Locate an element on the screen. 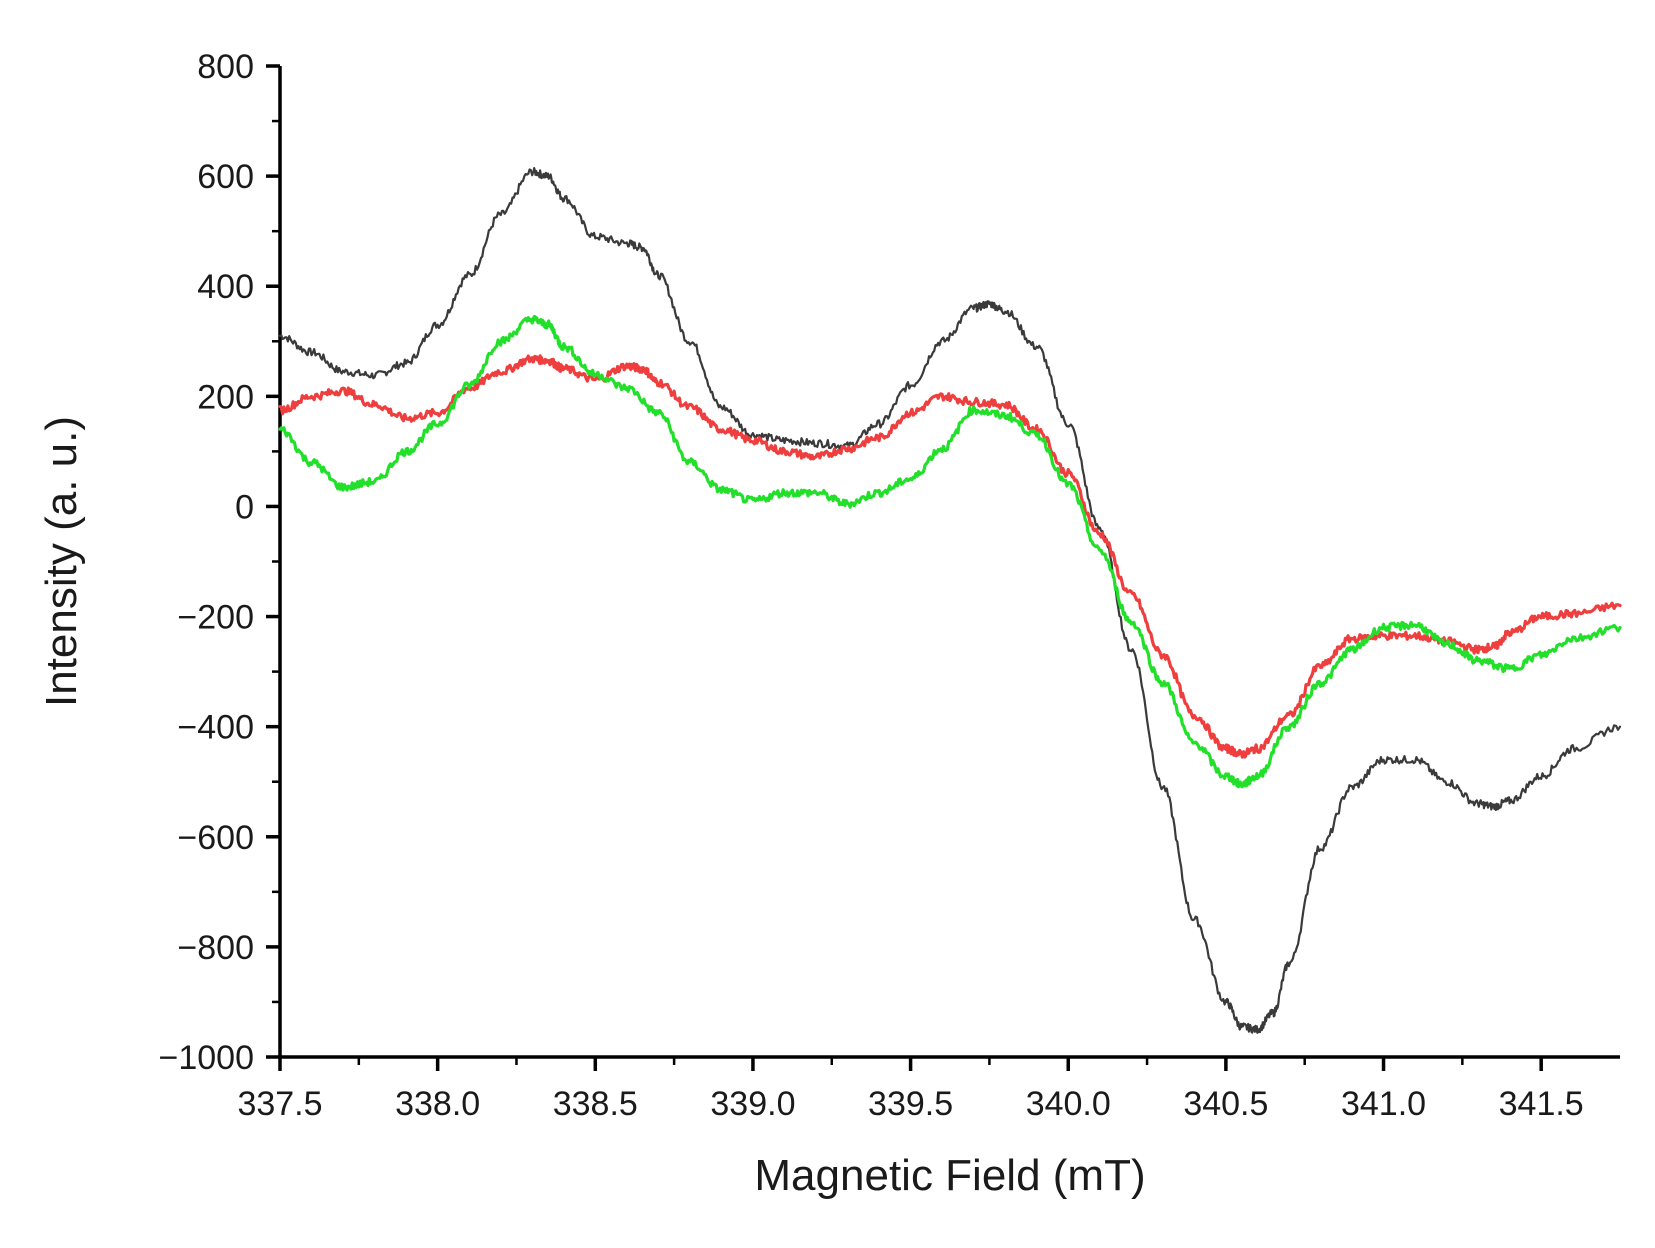 The width and height of the screenshot is (1655, 1248). y-axis-title: Intensity (a. u.) is located at coordinates (61, 561).